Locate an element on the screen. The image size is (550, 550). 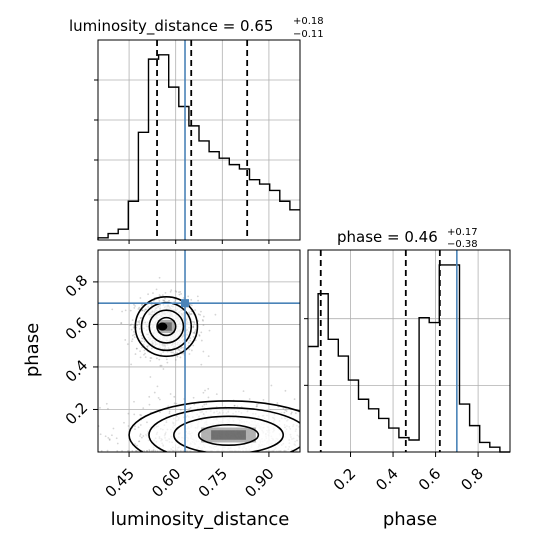
tick-label-phase-x-2: 0.6 is located at coordinates (430, 480).